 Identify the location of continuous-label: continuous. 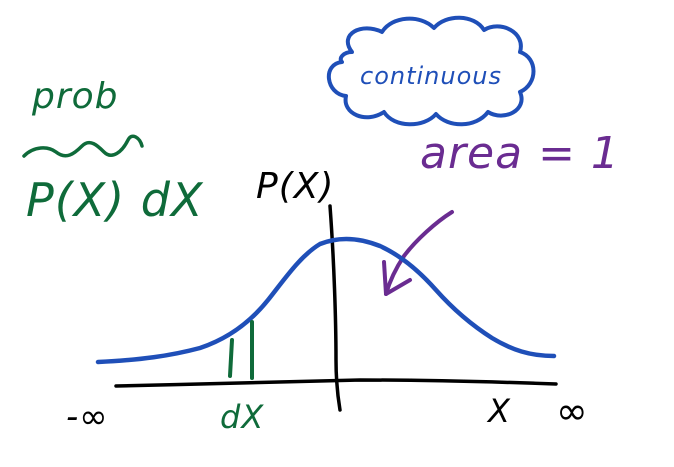
(431, 76).